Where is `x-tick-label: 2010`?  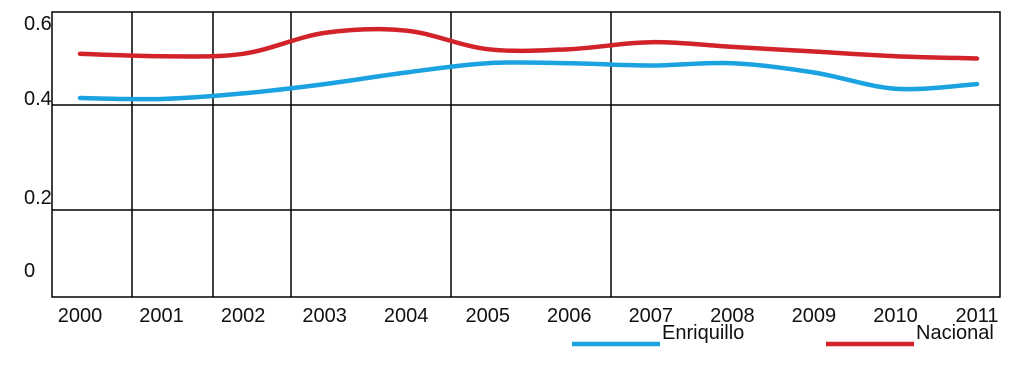 x-tick-label: 2010 is located at coordinates (895, 316).